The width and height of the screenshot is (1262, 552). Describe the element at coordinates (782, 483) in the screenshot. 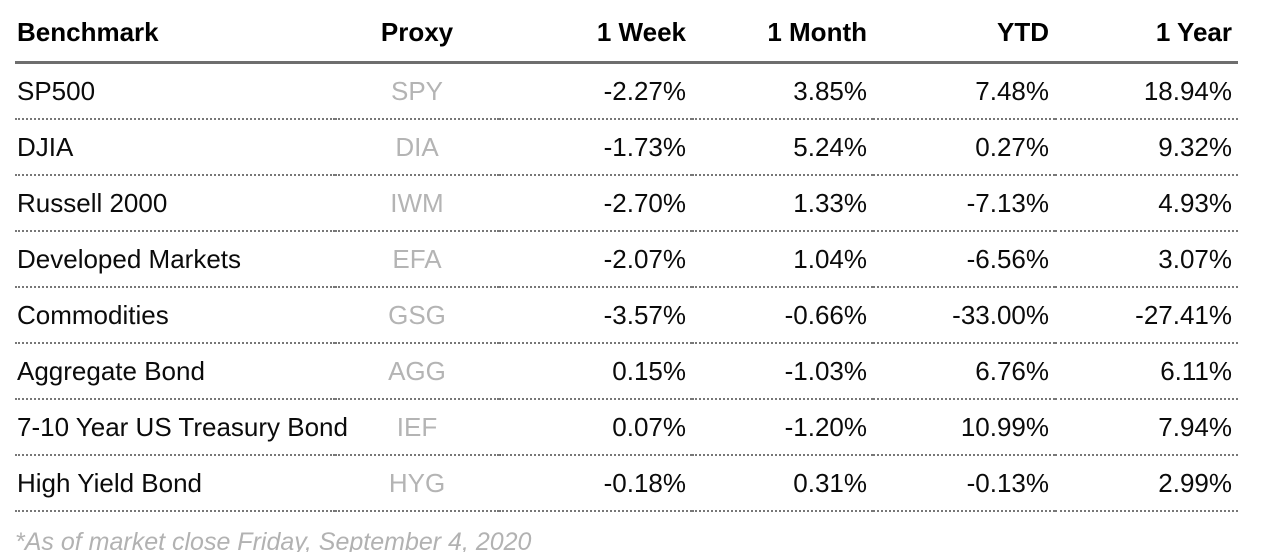

I see `month-cell: 0.31%` at that location.